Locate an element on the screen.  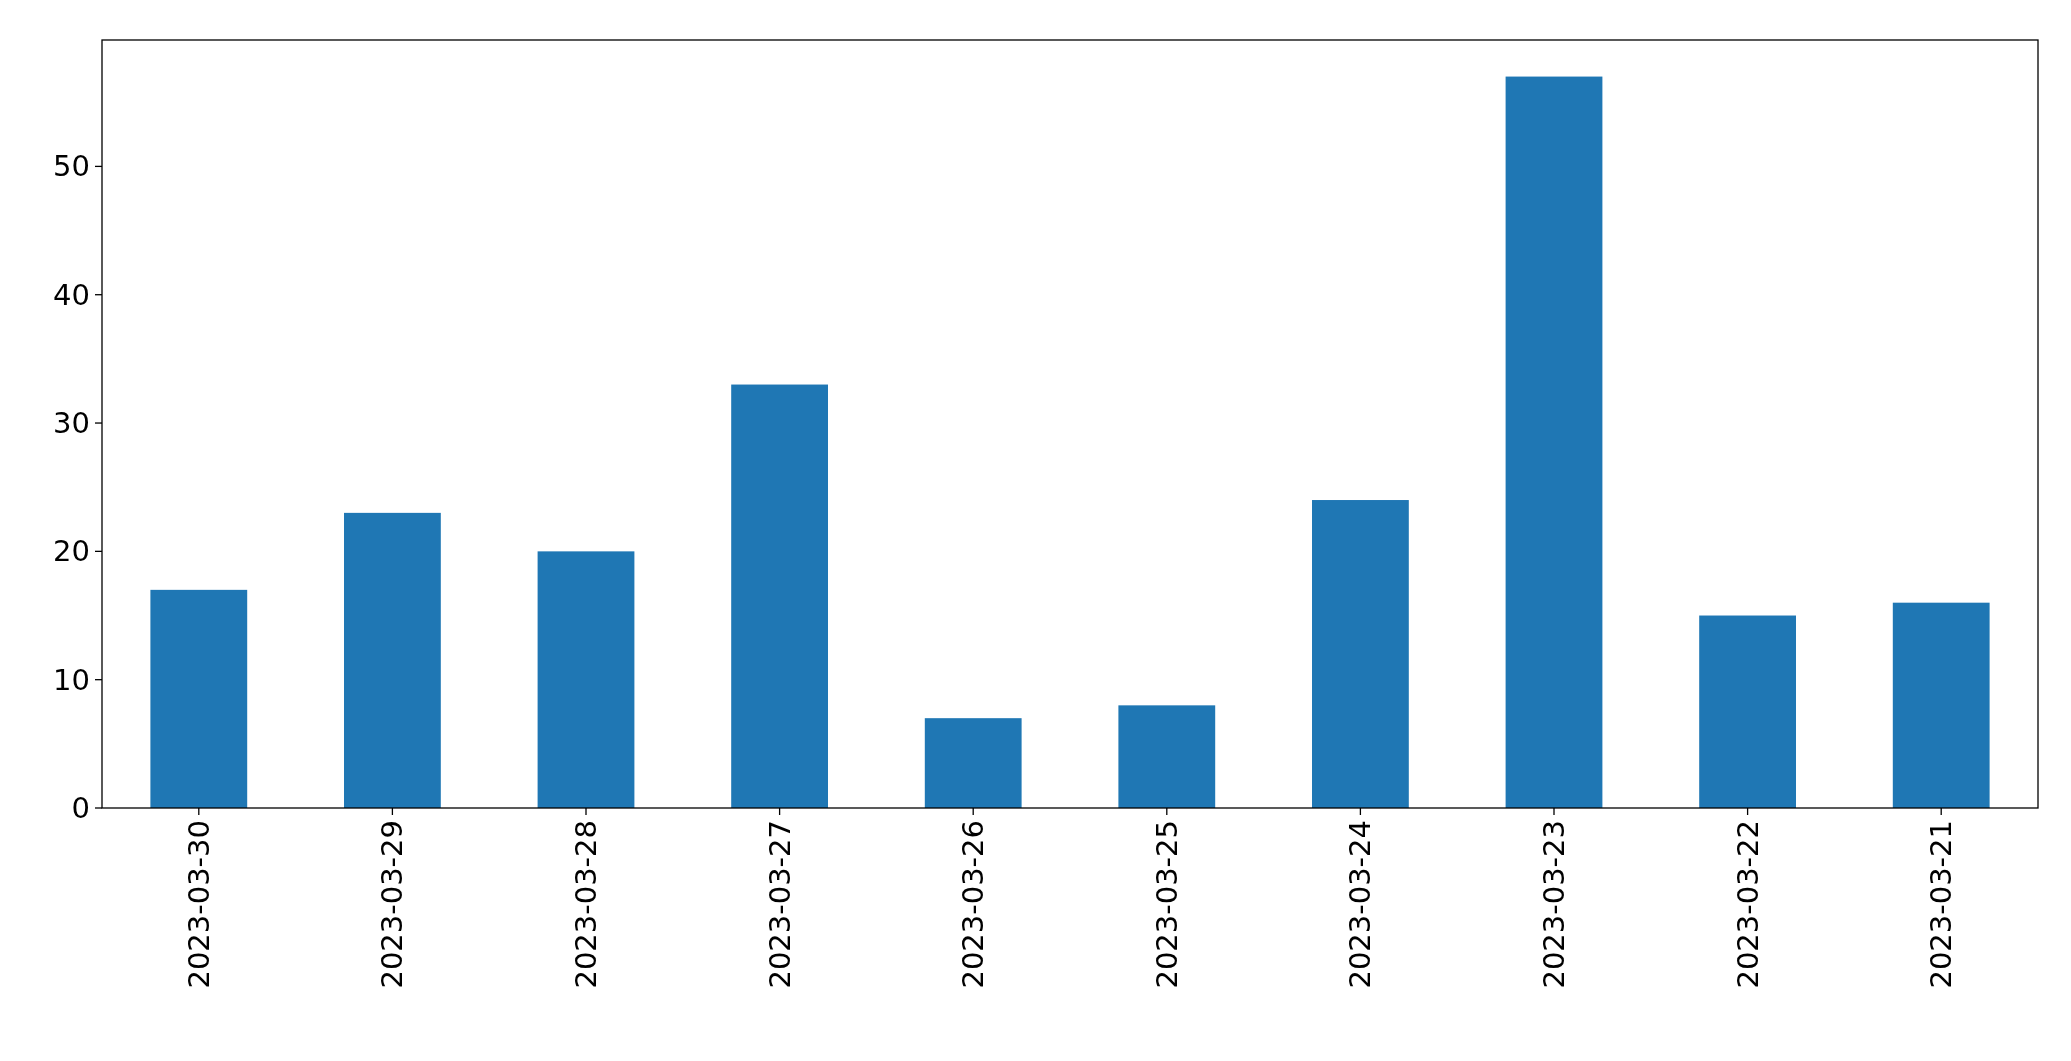
y-tick-label: 20 is located at coordinates (71, 551).